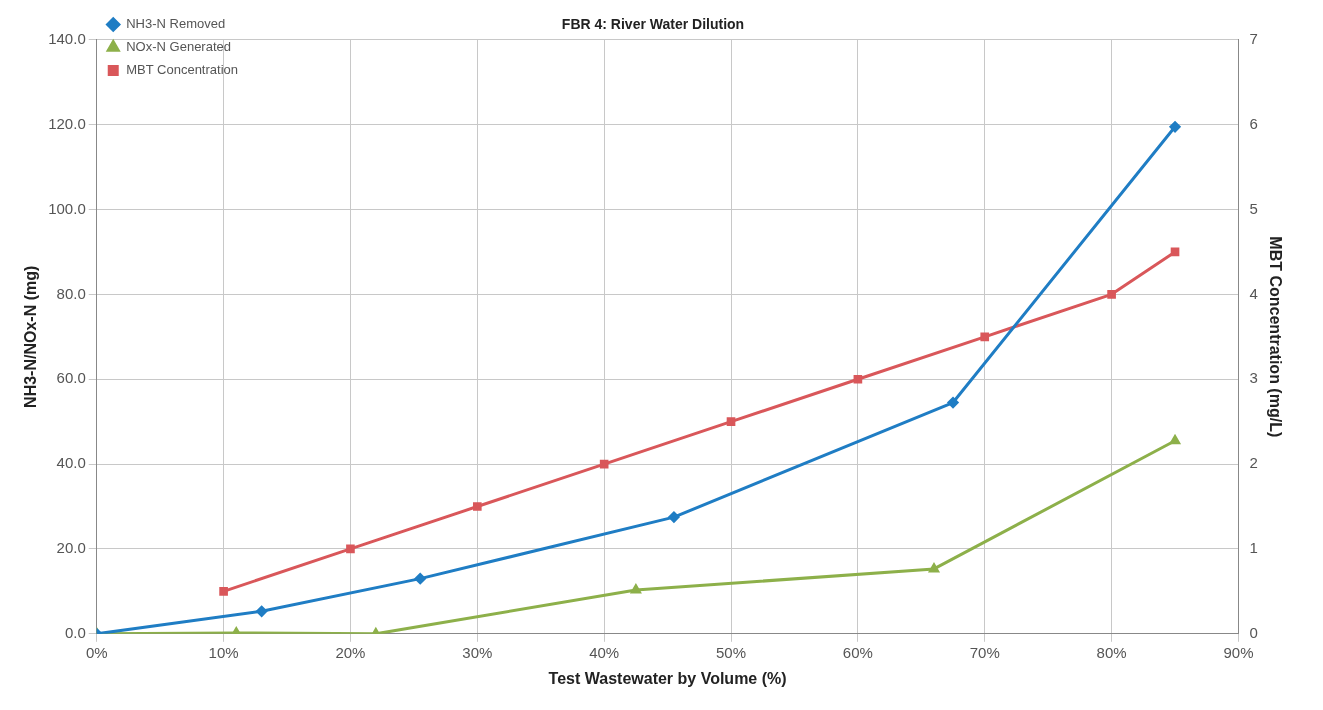  What do you see at coordinates (67, 123) in the screenshot?
I see `y-tick-label: 120.0` at bounding box center [67, 123].